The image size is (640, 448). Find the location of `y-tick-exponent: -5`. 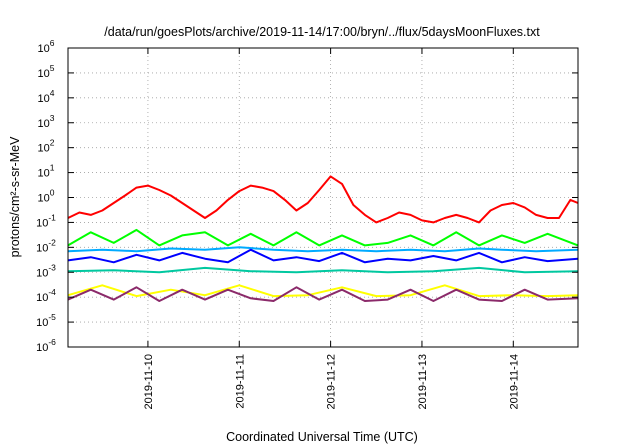

y-tick-exponent: -5 is located at coordinates (52, 317).